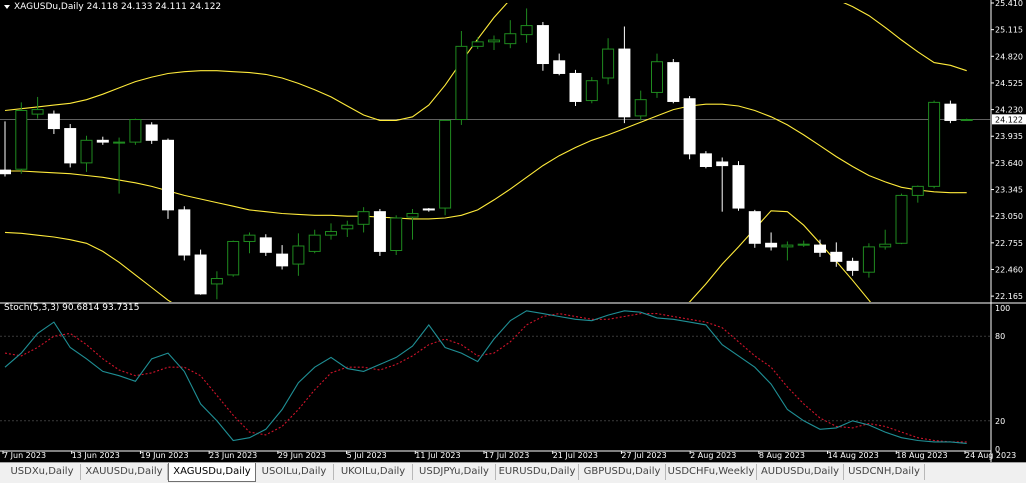 This screenshot has width=1026, height=483. I want to click on date-label: 5 Jul 2023, so click(367, 455).